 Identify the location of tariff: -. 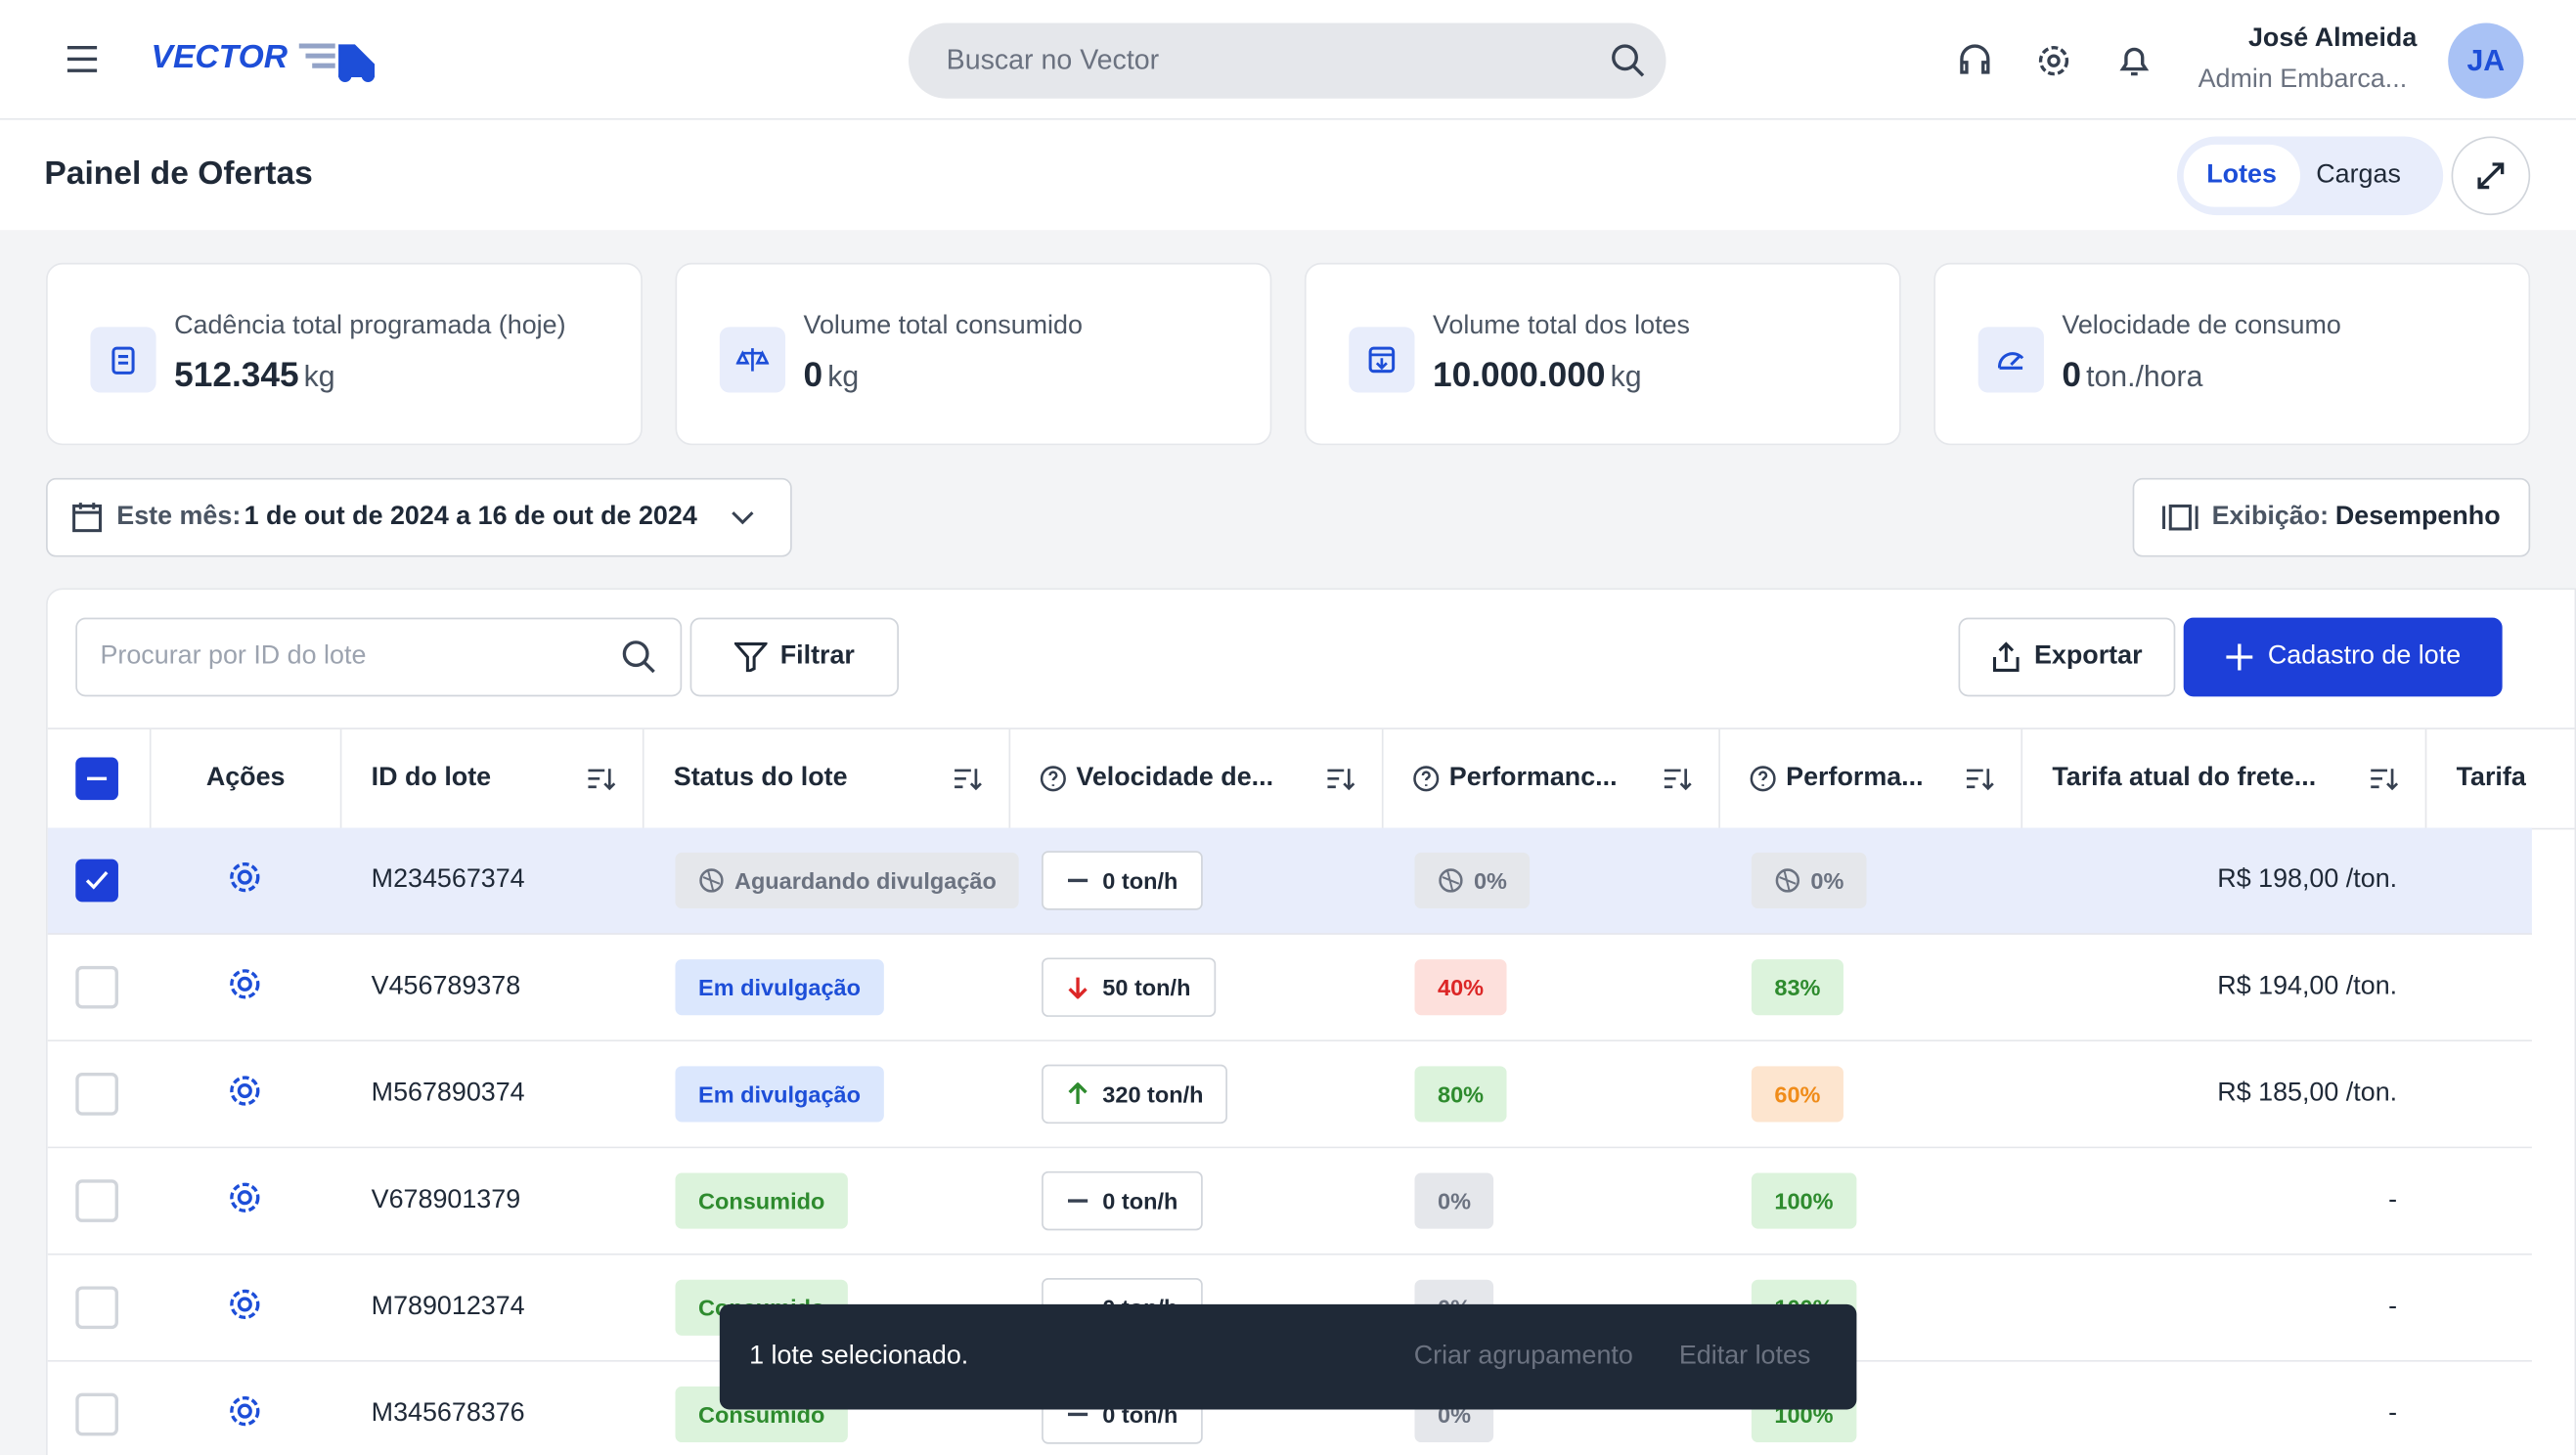
(2393, 1307).